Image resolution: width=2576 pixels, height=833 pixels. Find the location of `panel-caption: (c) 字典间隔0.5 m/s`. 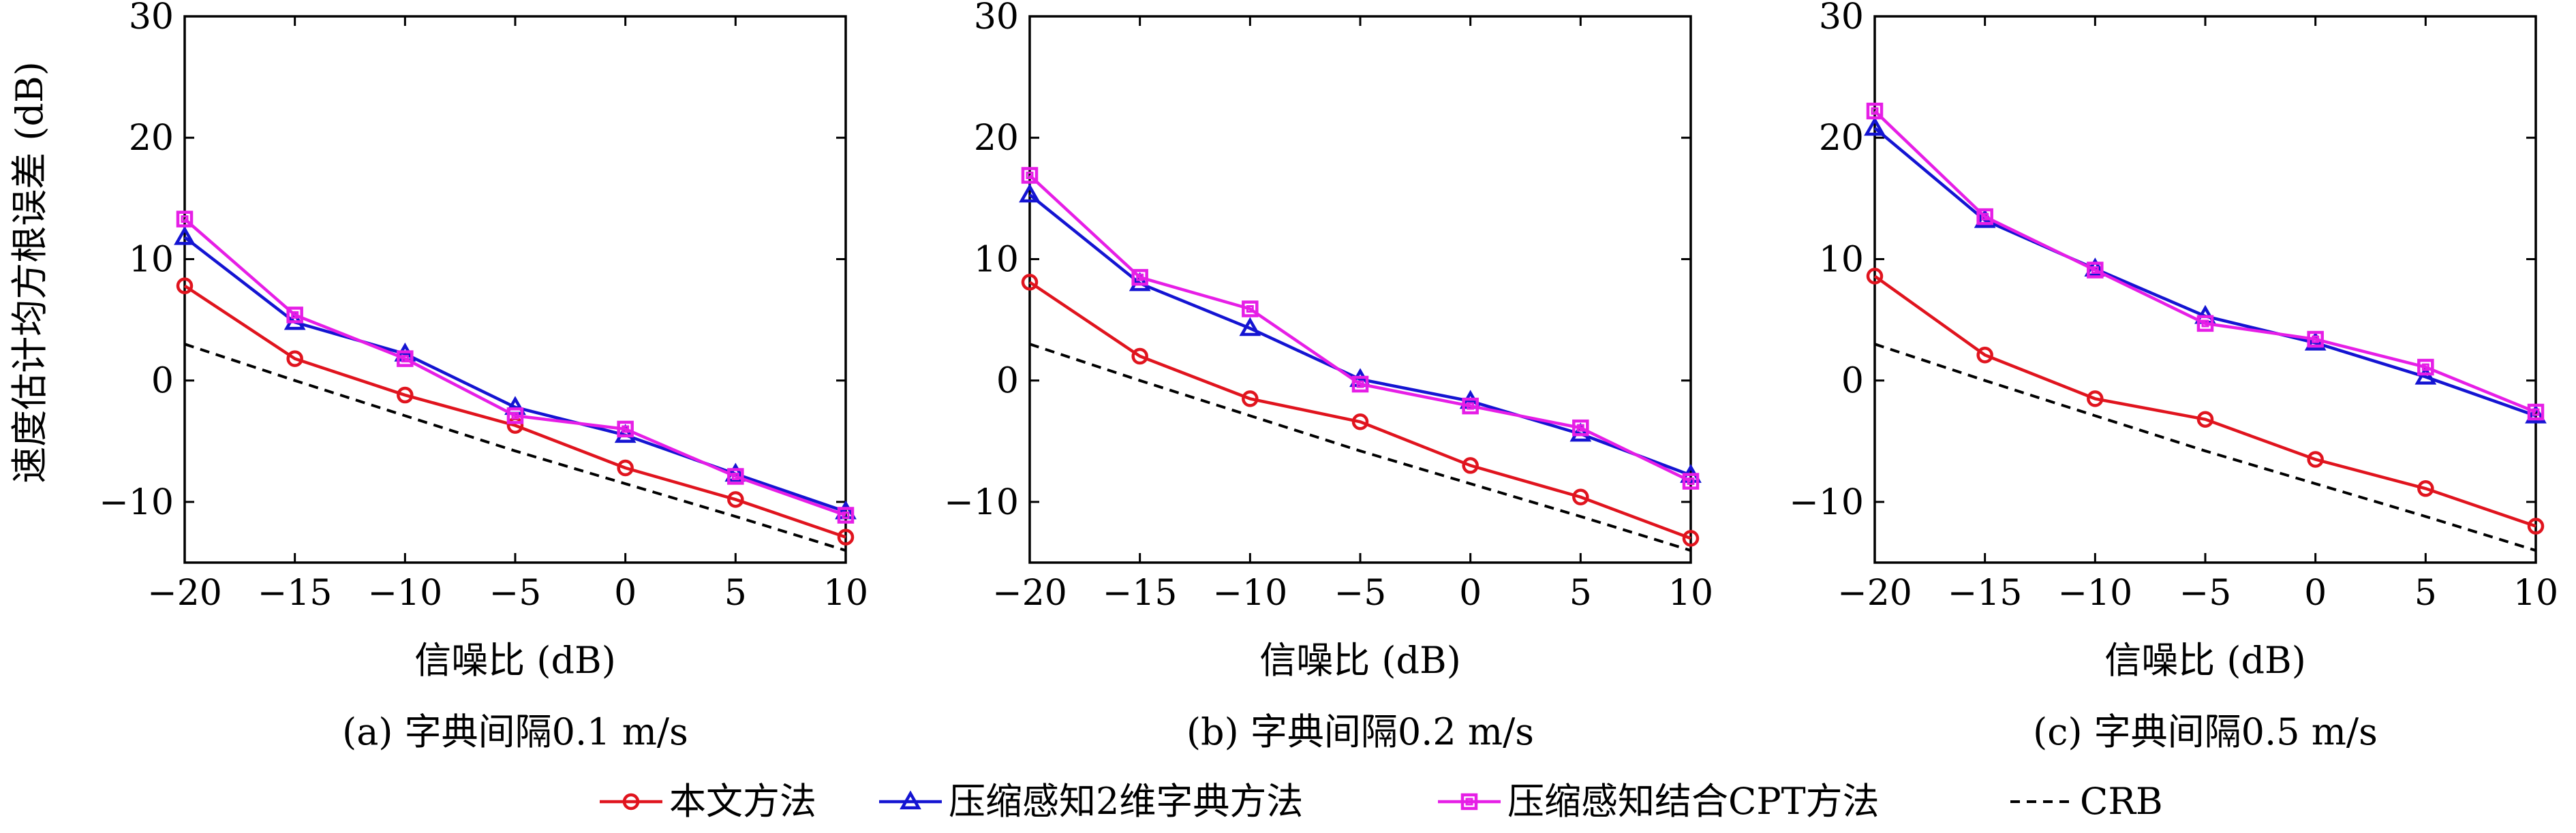

panel-caption: (c) 字典间隔0.5 m/s is located at coordinates (2205, 731).